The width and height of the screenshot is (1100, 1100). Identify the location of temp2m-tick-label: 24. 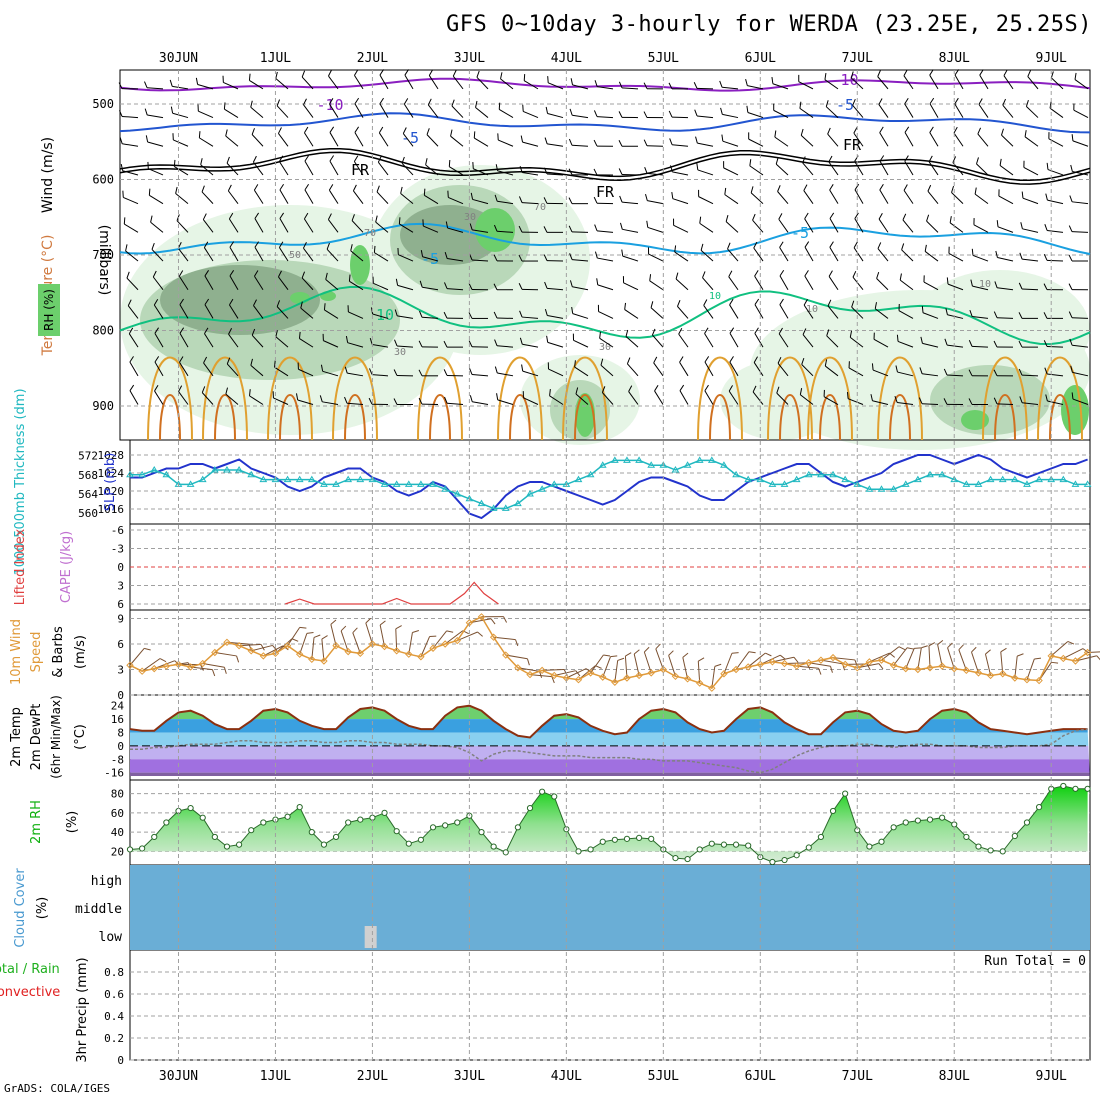
(118, 706).